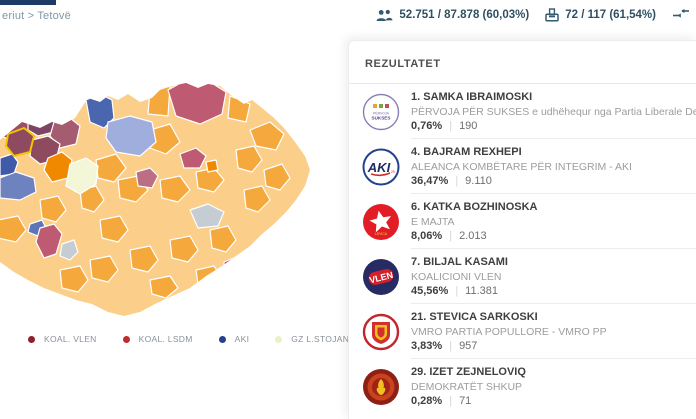 The image size is (696, 419). Describe the element at coordinates (427, 235) in the screenshot. I see `candidate-percent: 8,06%` at that location.